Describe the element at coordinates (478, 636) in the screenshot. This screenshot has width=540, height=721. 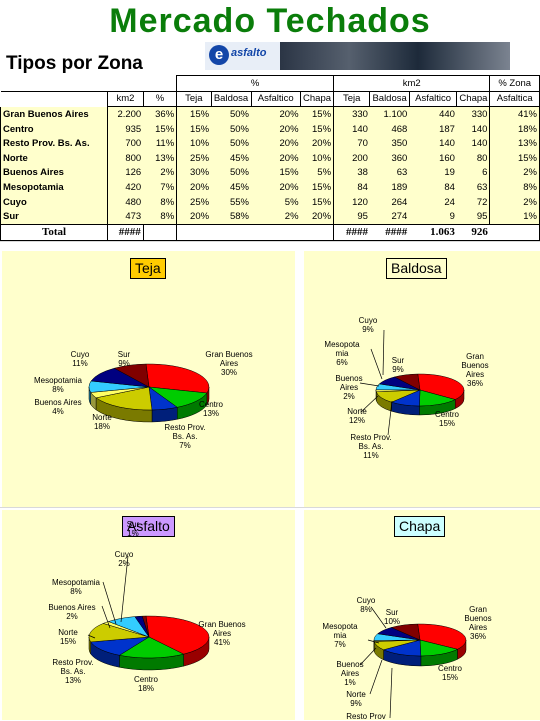
I see `data-label-value: 36%` at that location.